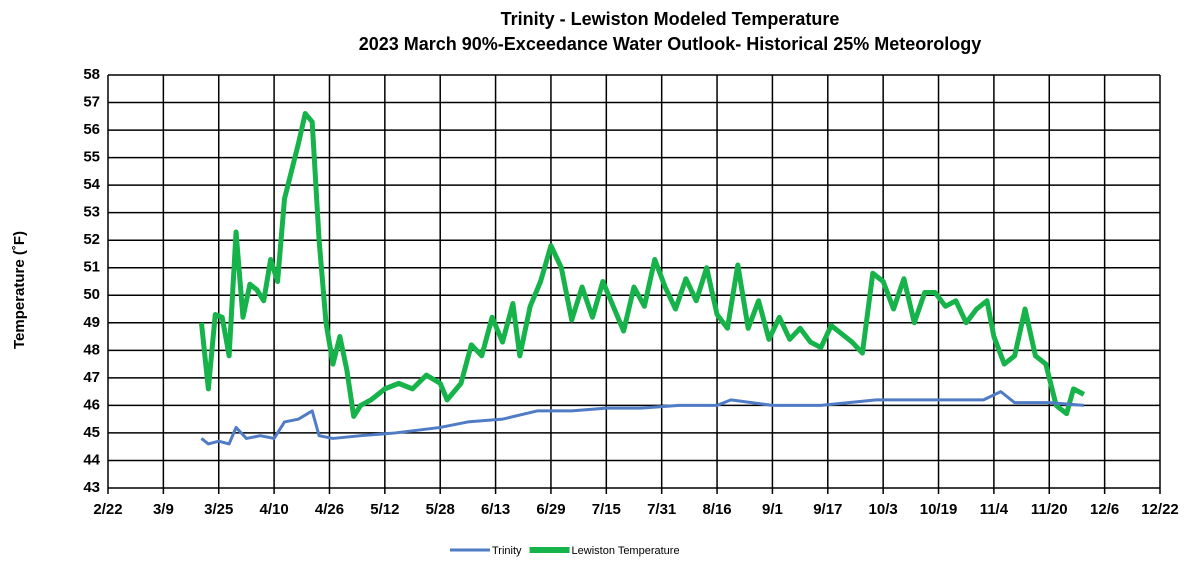 The image size is (1189, 564). What do you see at coordinates (91, 102) in the screenshot?
I see `y-tick-label: 57` at bounding box center [91, 102].